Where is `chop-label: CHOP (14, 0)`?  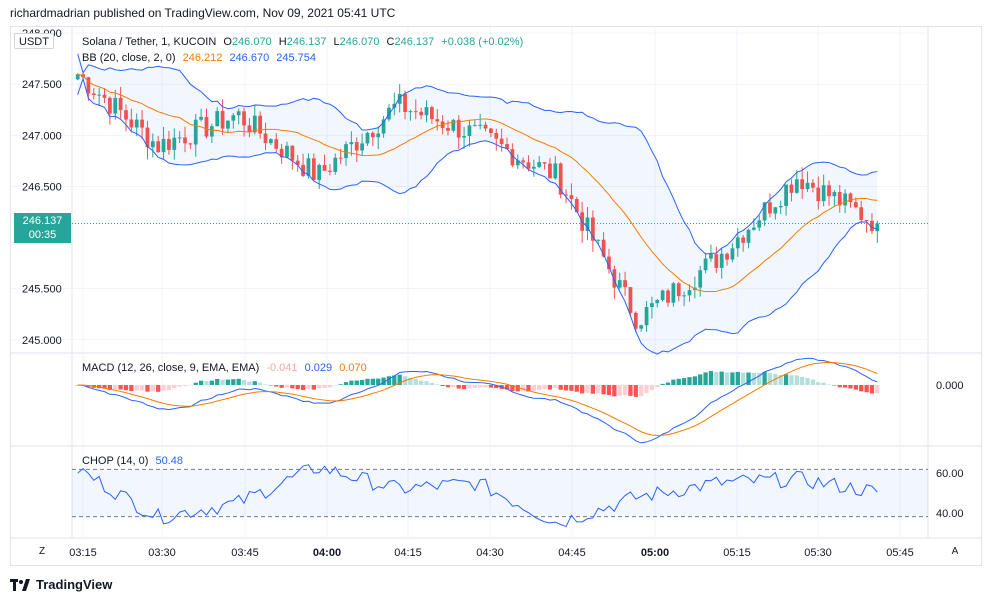
chop-label: CHOP (14, 0) is located at coordinates (115, 461).